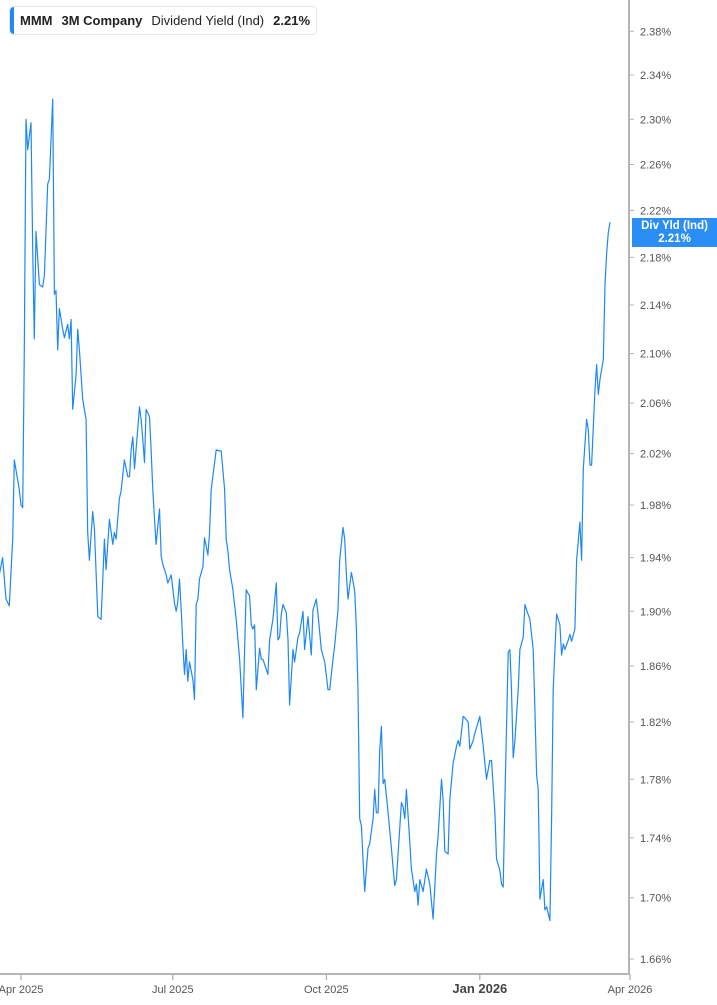 This screenshot has width=717, height=1005. I want to click on y-tick-label: 2.02%, so click(655, 455).